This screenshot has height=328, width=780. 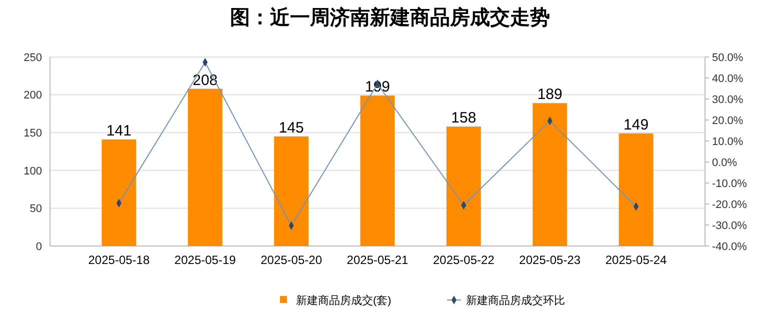 I want to click on data-label: 189, so click(x=549, y=95).